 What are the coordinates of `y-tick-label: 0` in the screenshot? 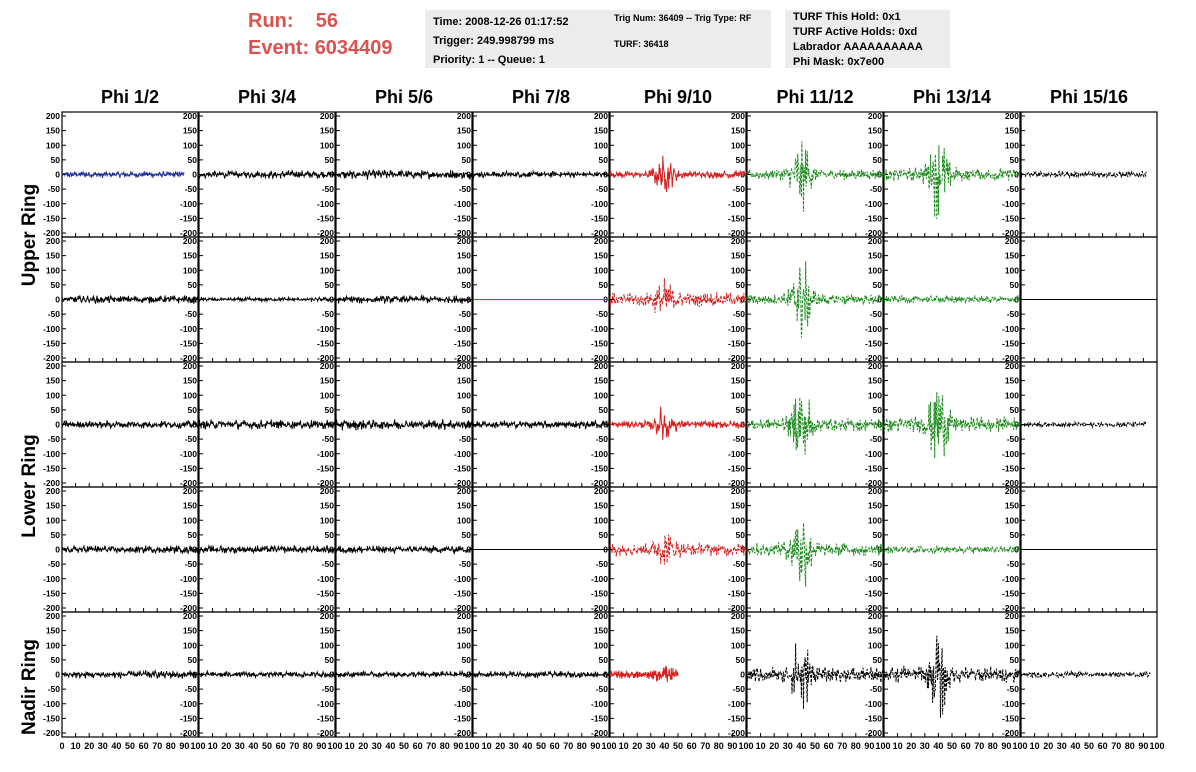 It's located at (57, 675).